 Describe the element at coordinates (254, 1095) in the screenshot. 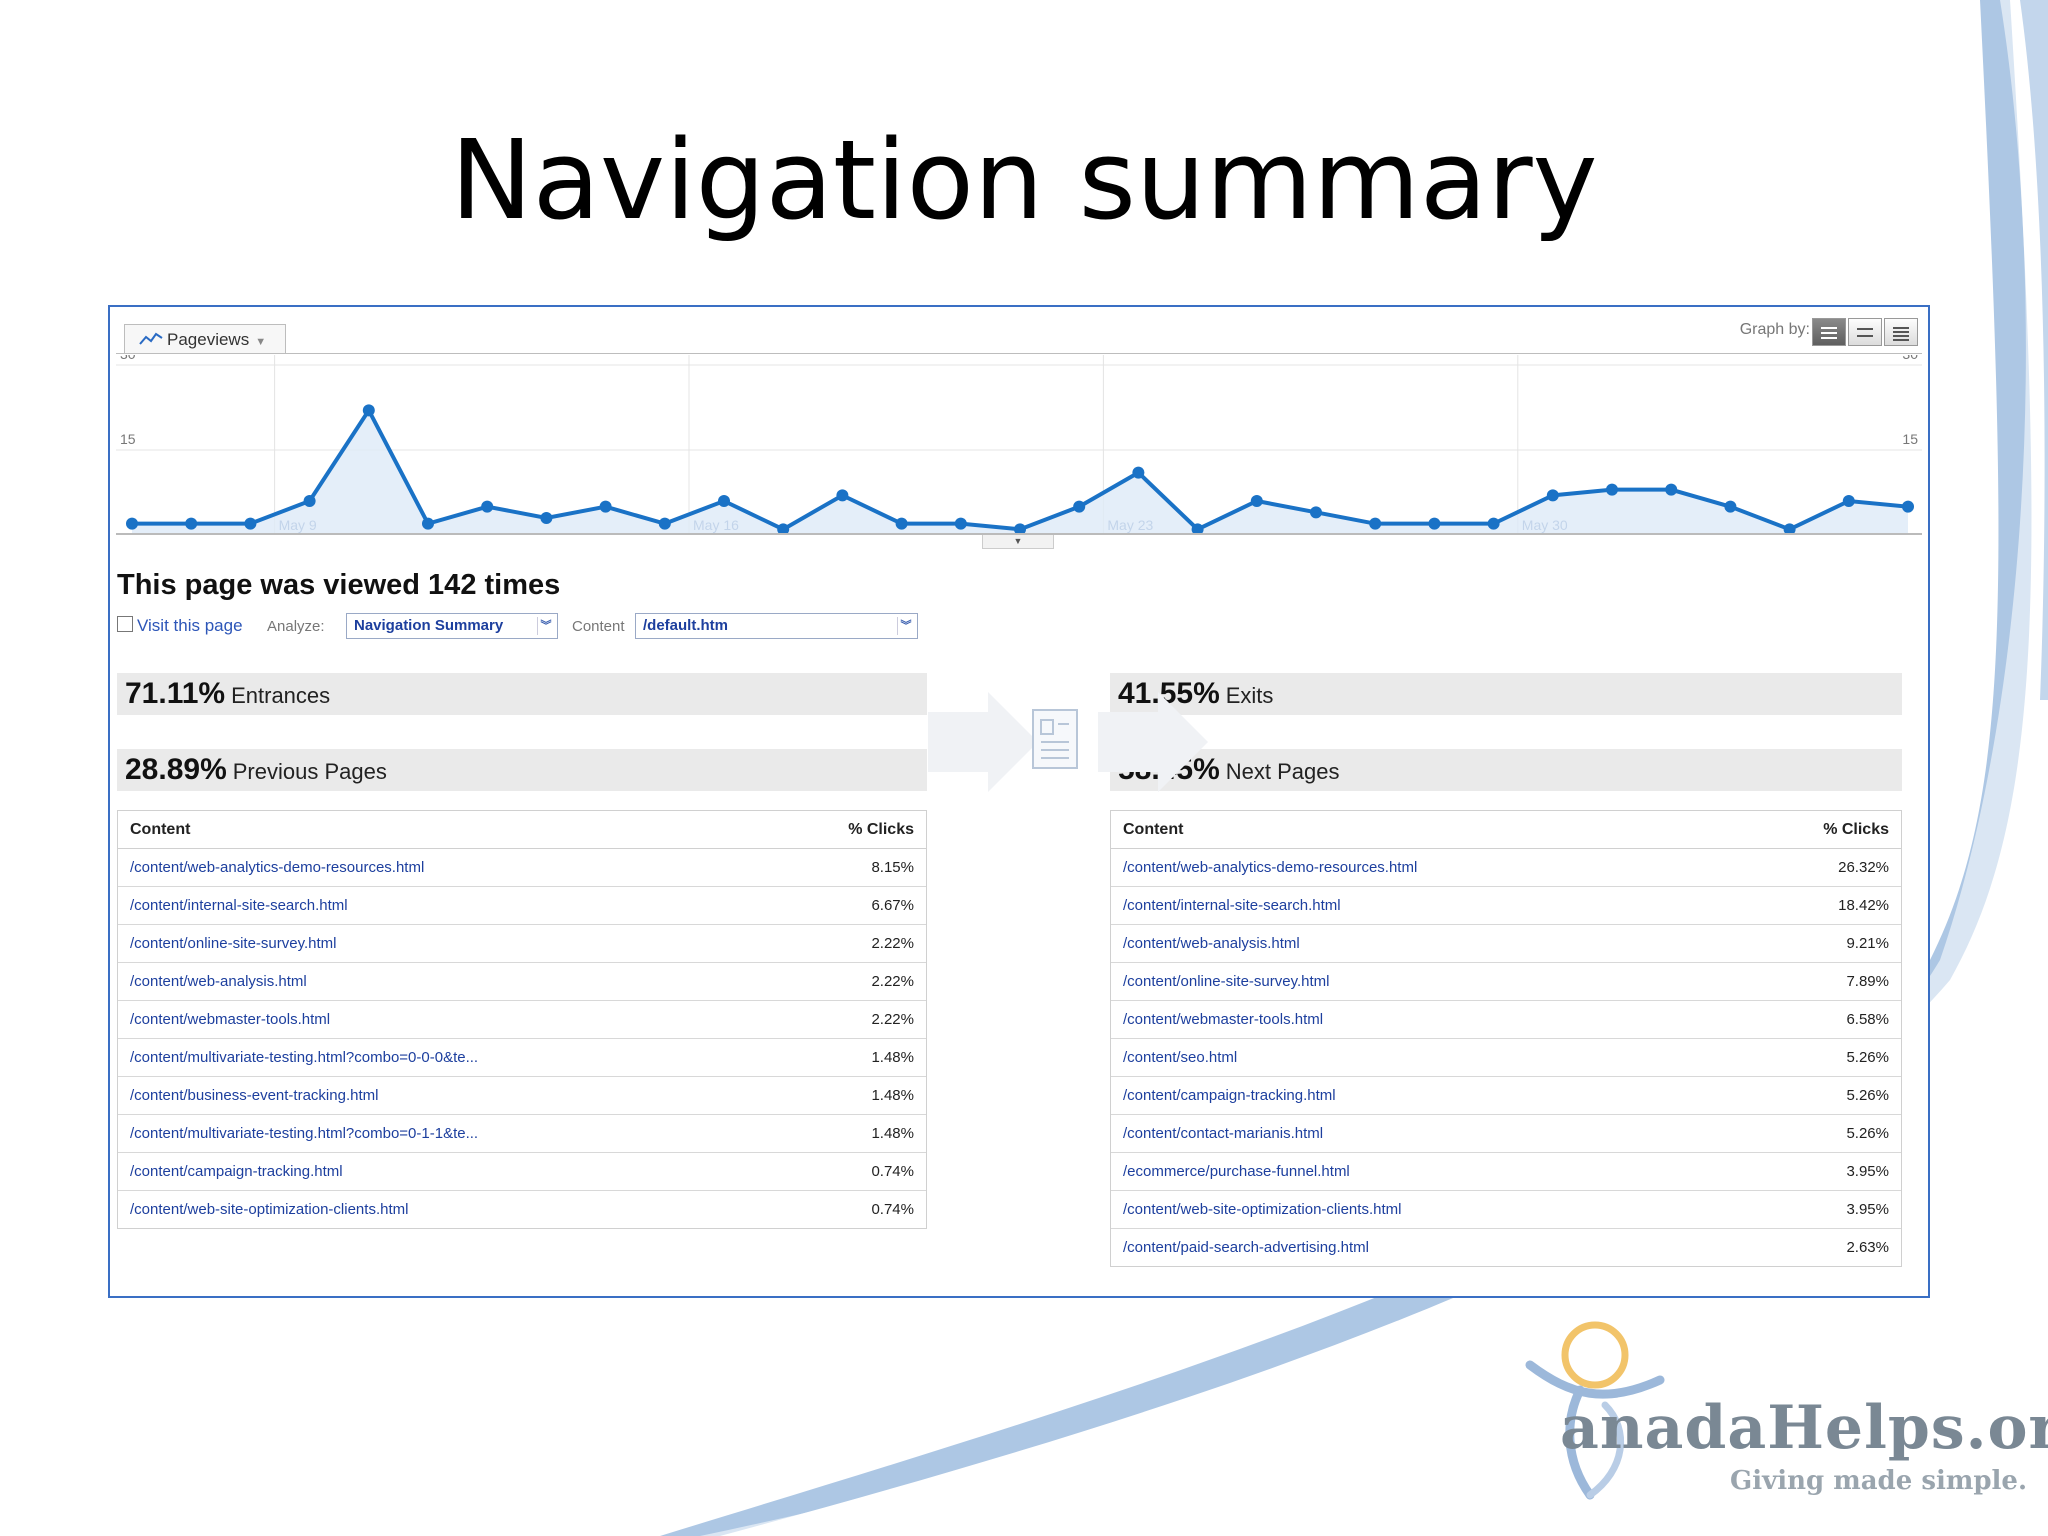

I see `page-link: /content/business-event-tracking.html` at that location.